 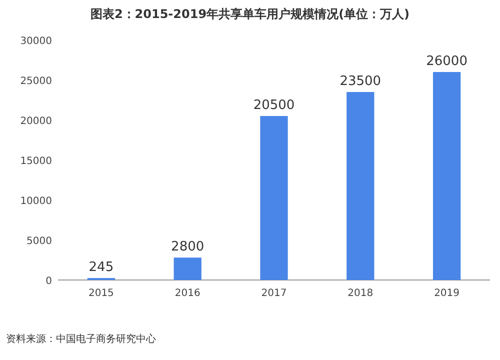 I want to click on chart-title: 图表2：2015-2019年共享单车用户规模情况(单位：万人), so click(x=250, y=14).